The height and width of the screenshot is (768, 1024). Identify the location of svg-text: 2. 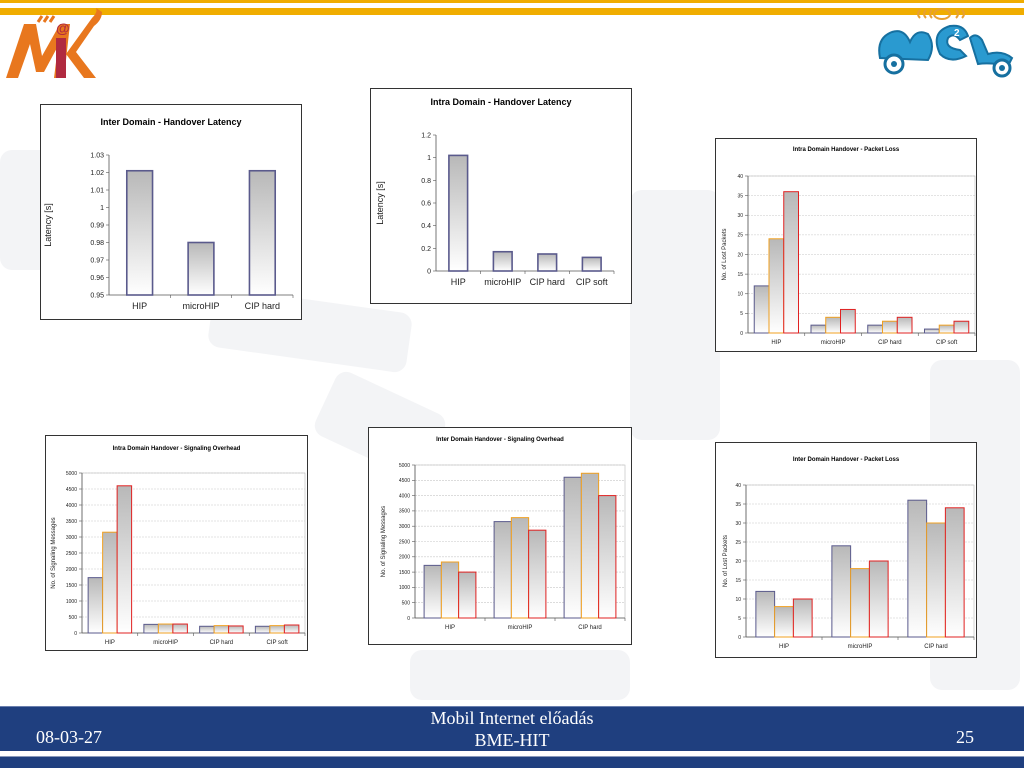
(957, 33).